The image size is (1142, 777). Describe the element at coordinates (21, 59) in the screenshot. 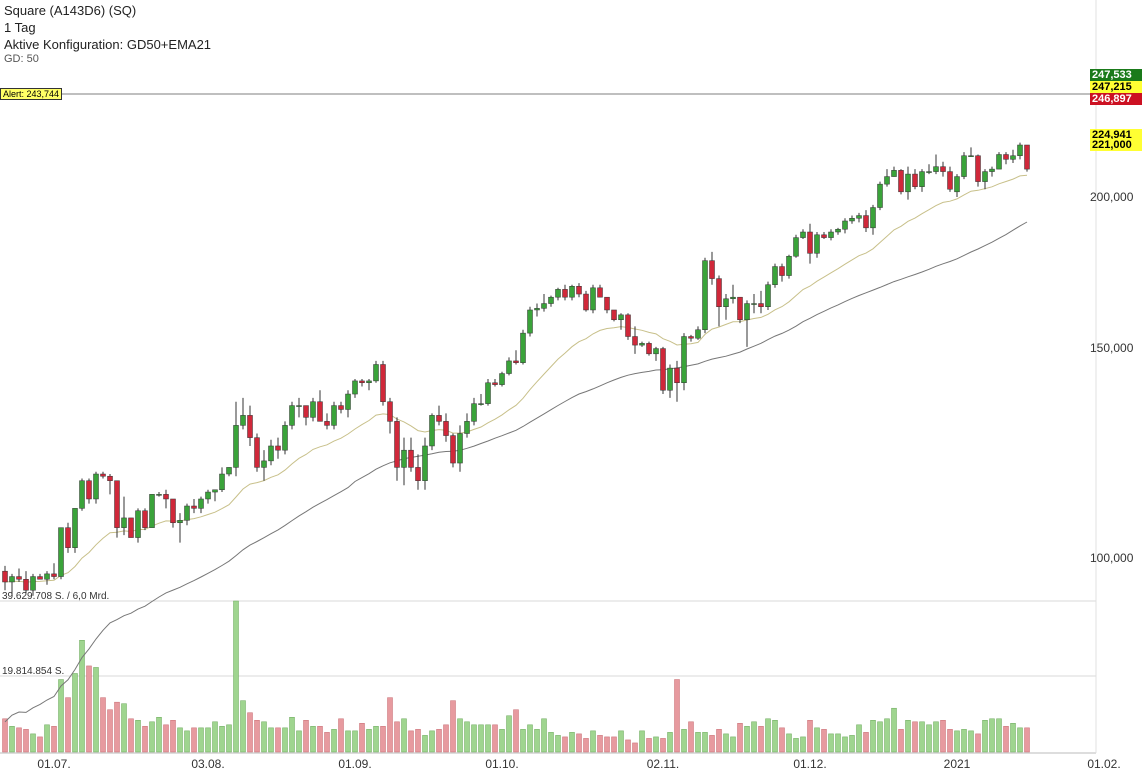

I see `indicator-label: GD: 50` at that location.